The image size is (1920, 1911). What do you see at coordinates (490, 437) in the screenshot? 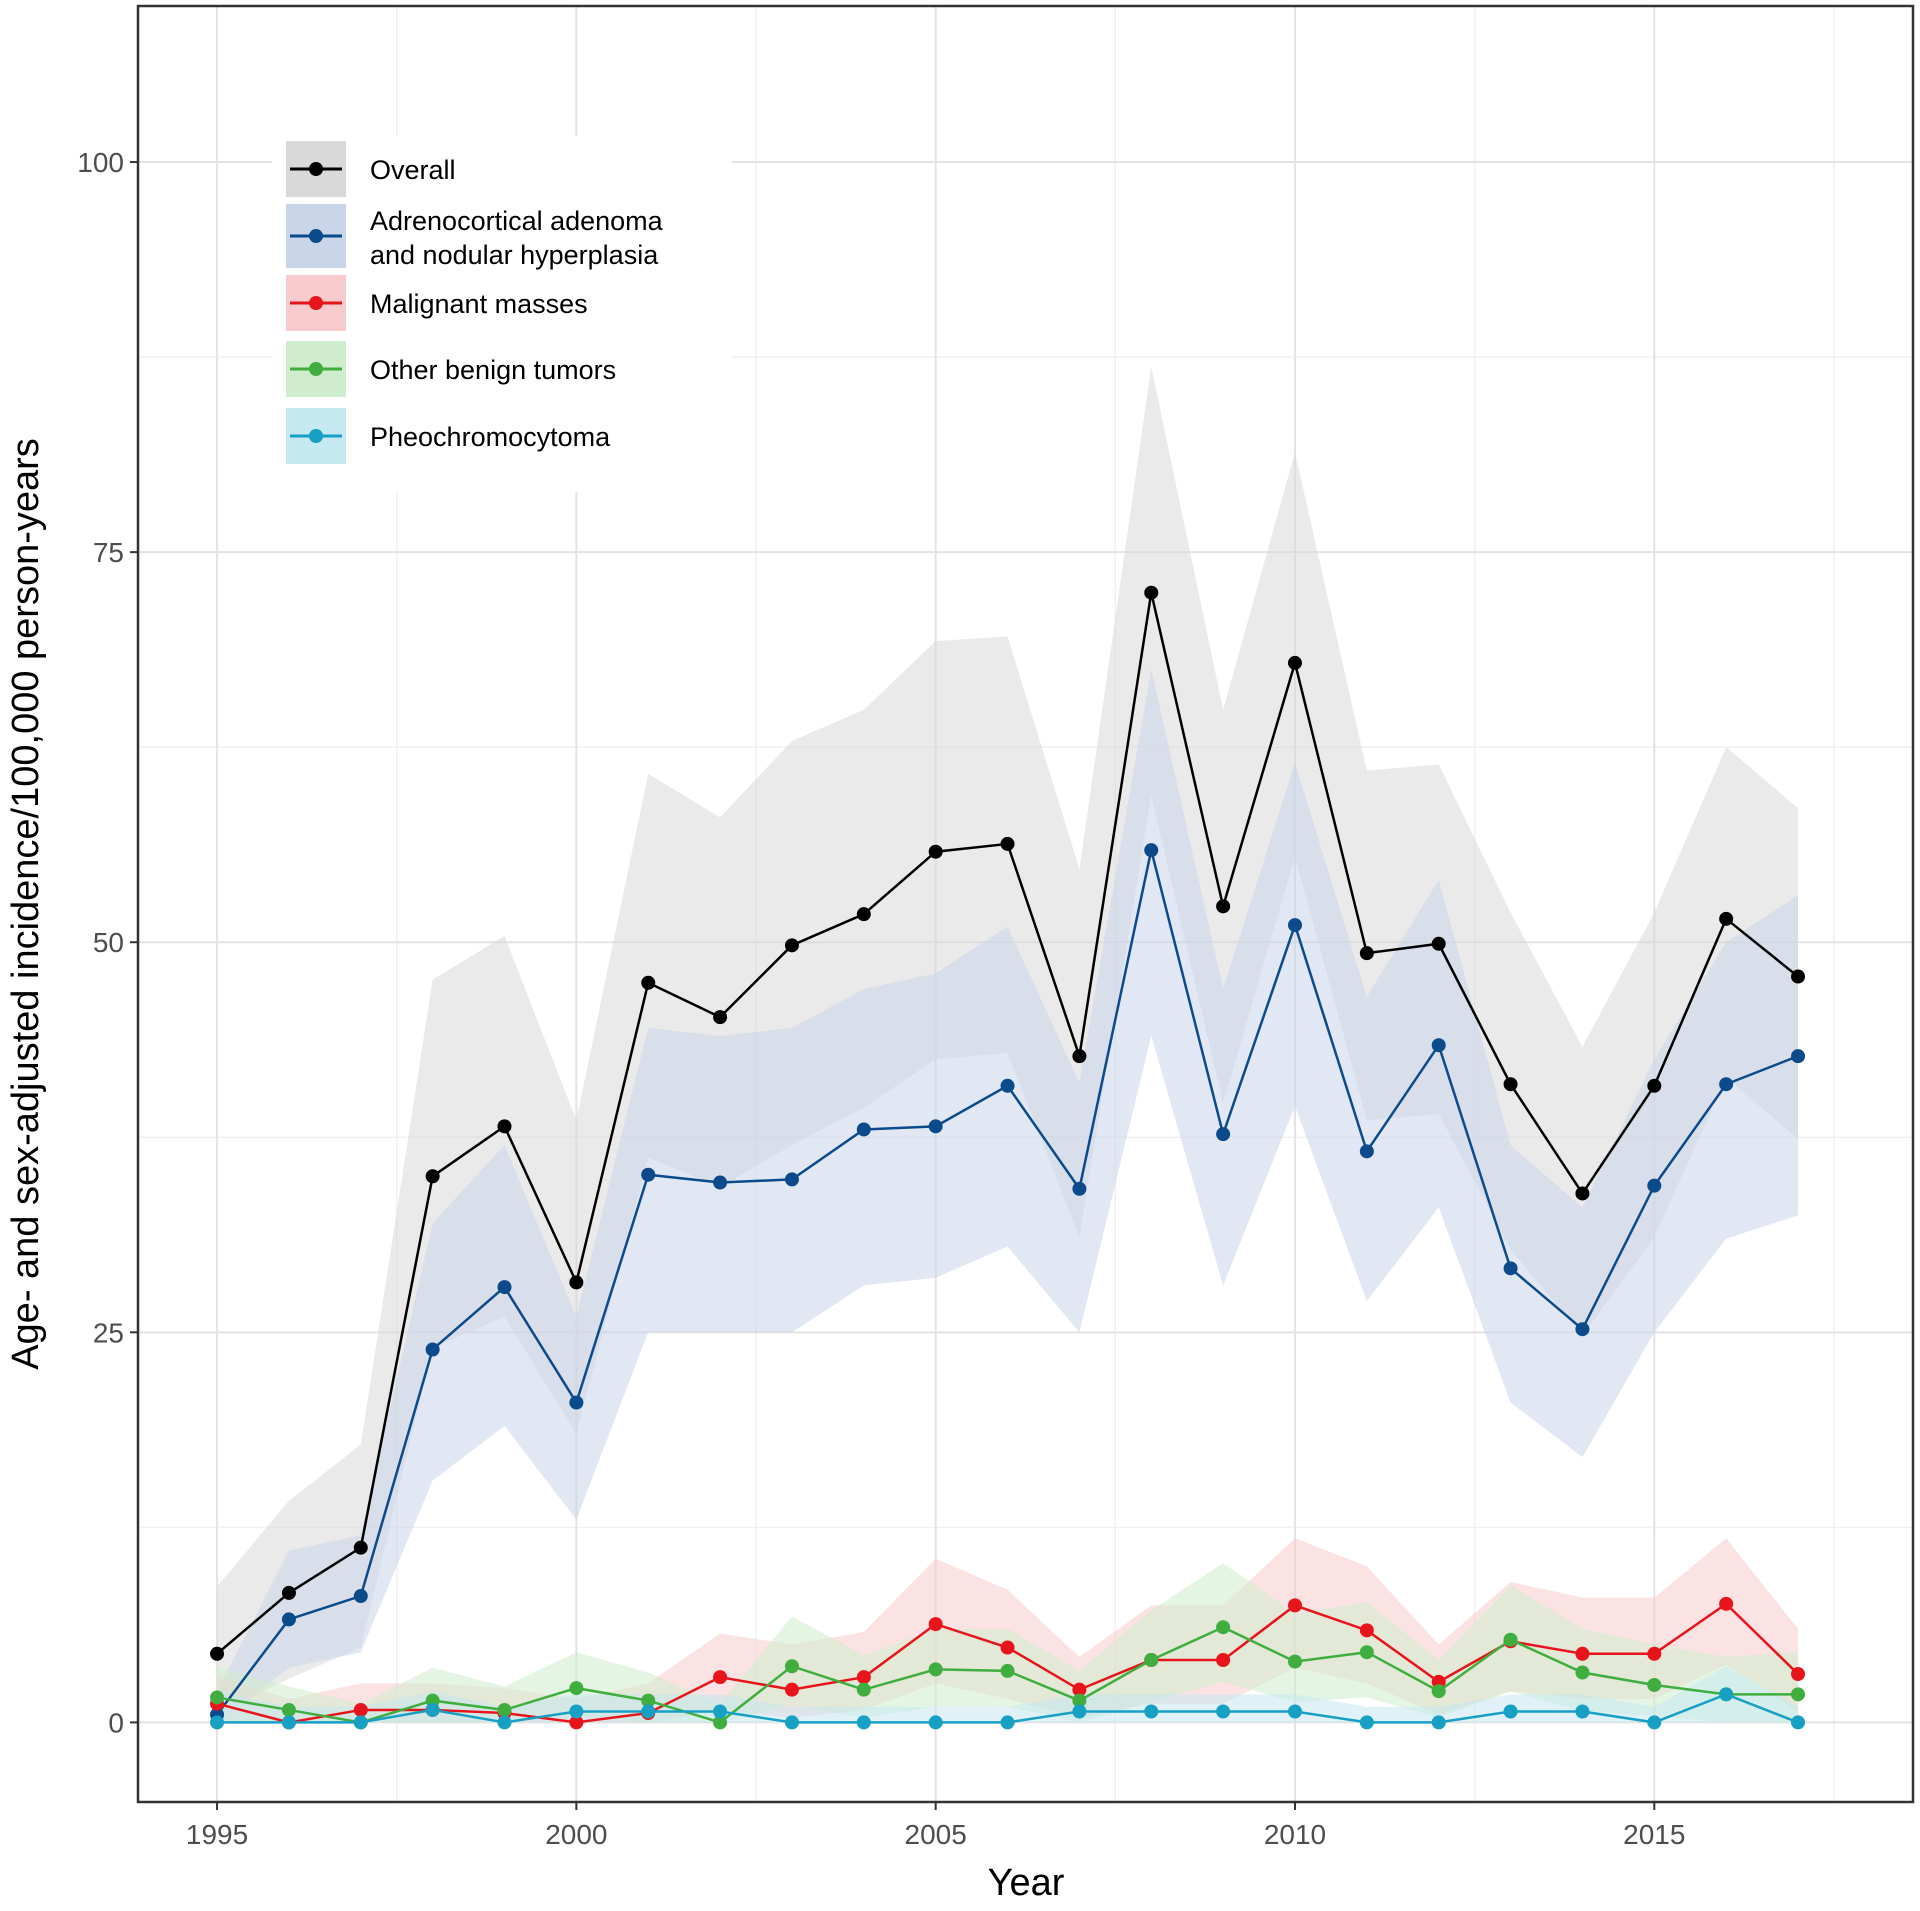
I see `legend-label: Pheochromocytoma` at bounding box center [490, 437].